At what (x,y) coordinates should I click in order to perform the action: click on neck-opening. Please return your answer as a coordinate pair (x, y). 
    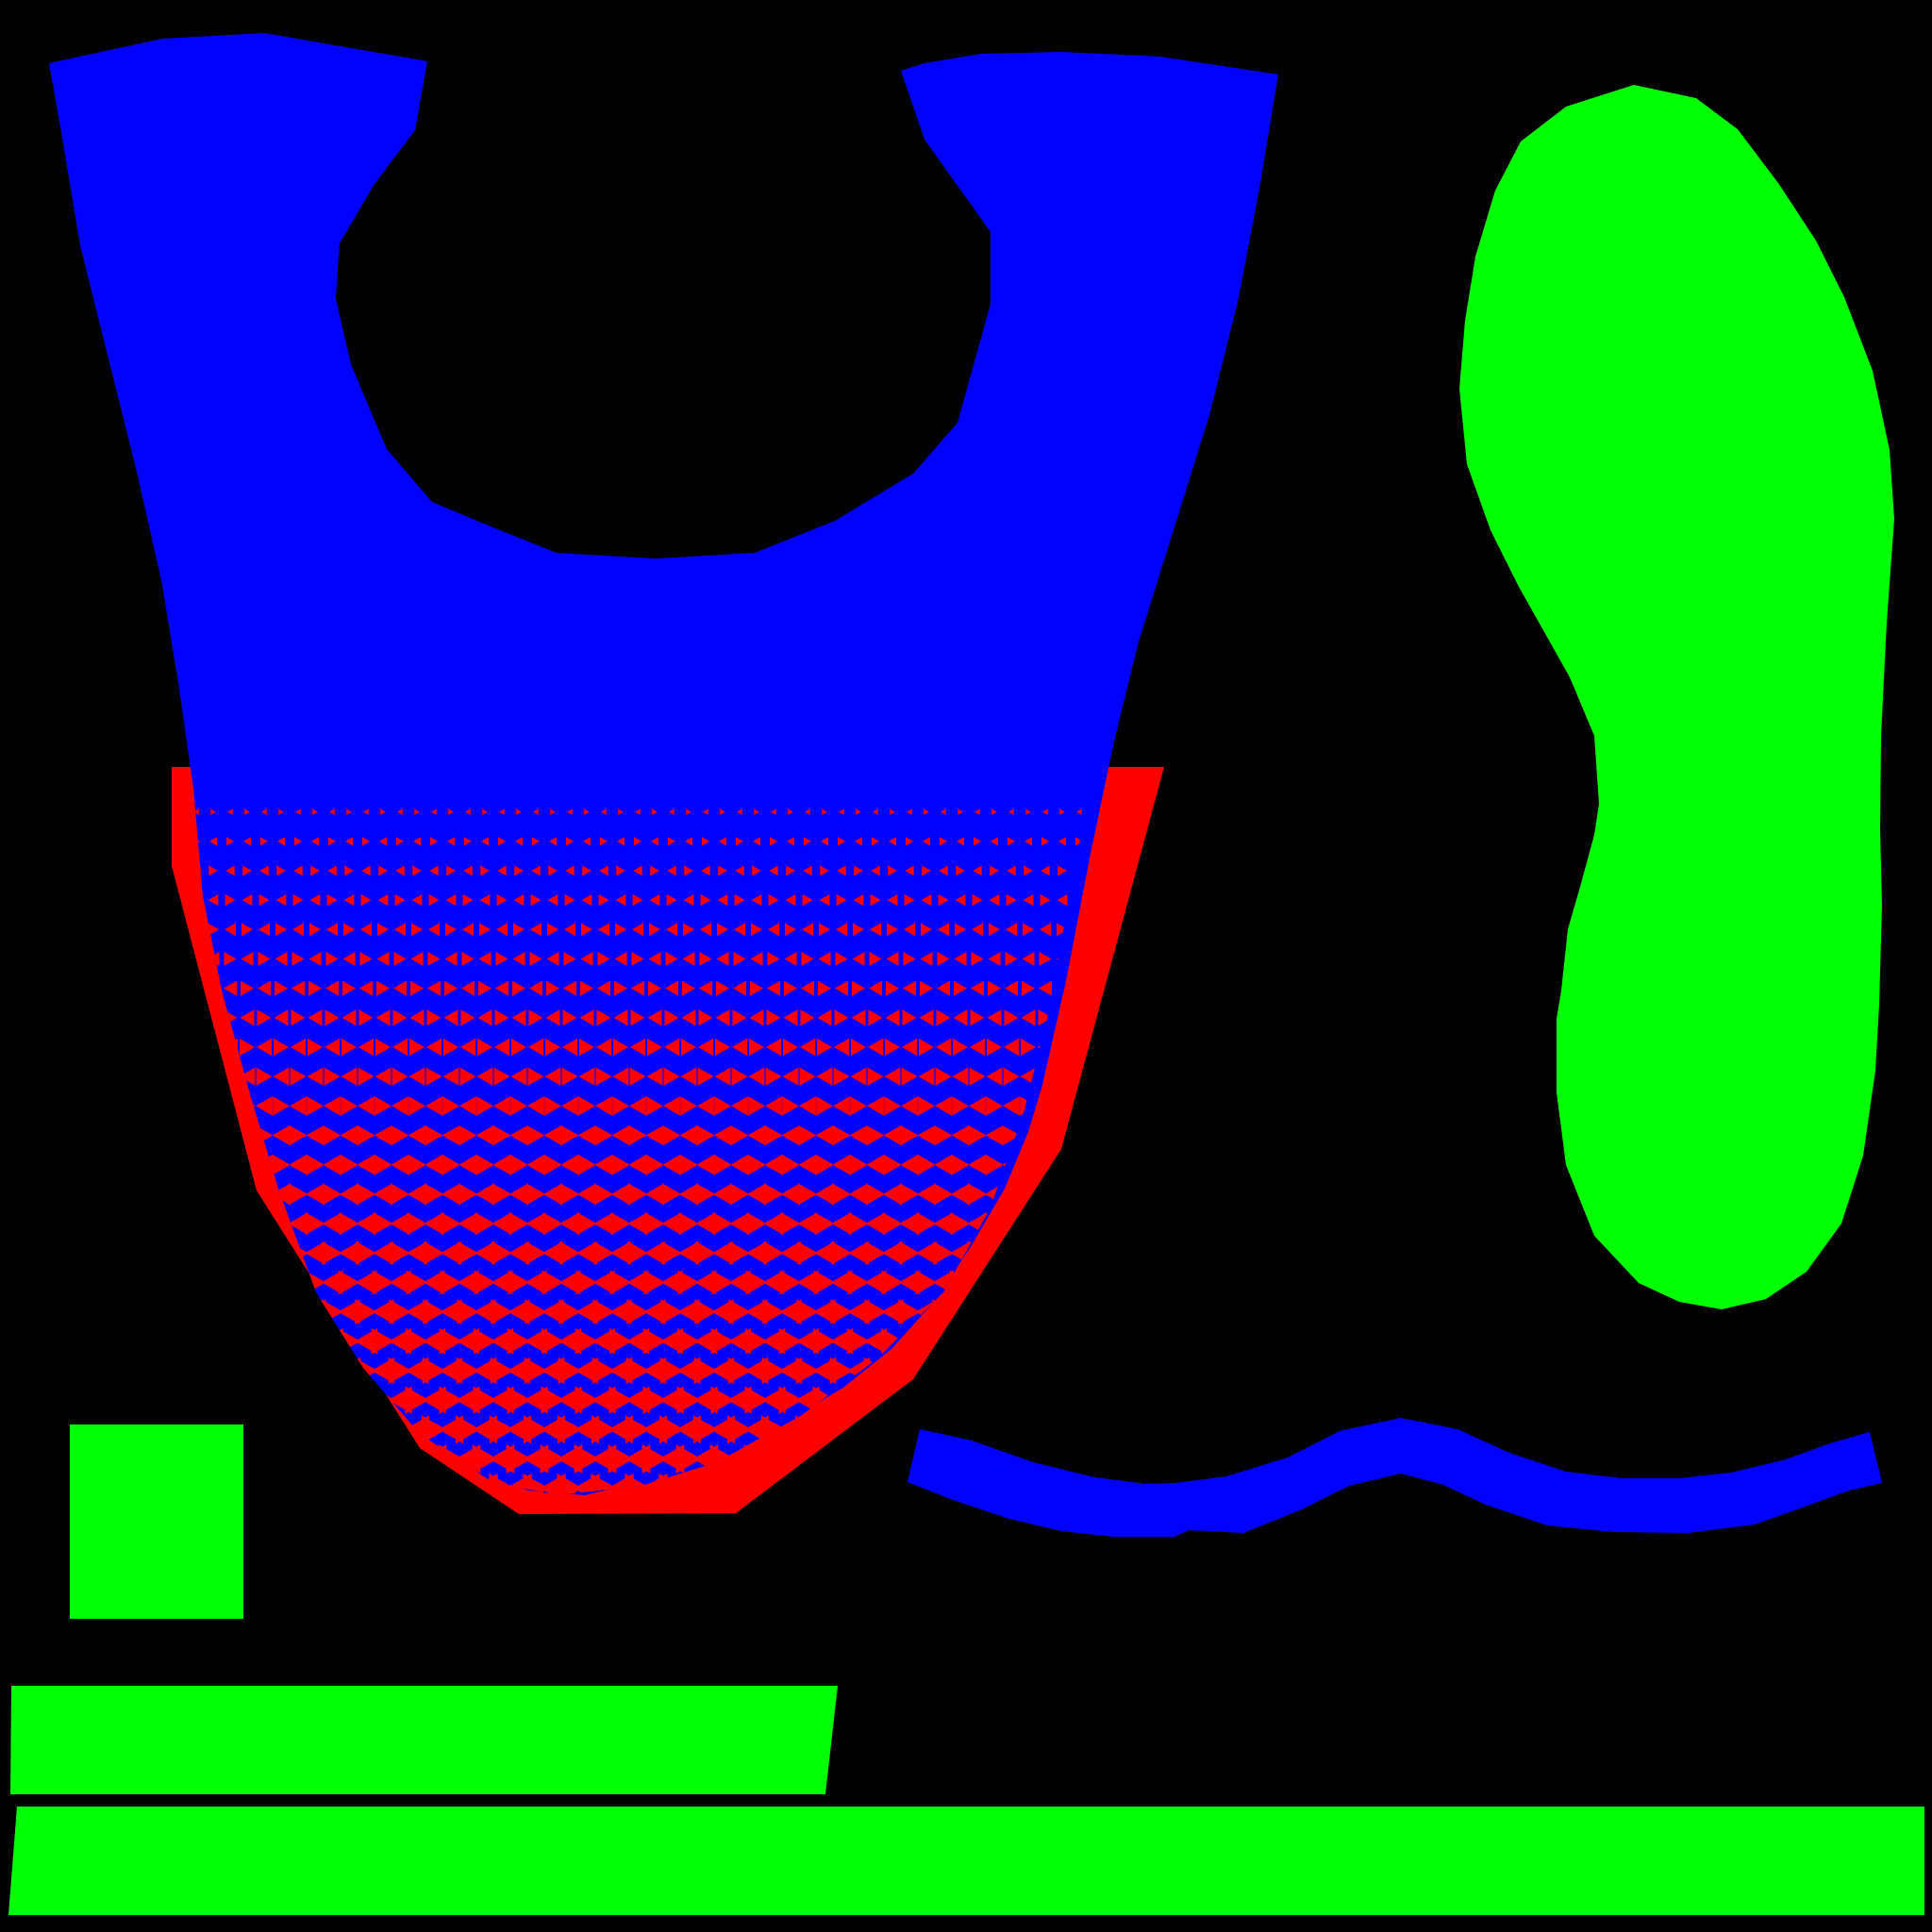
    Looking at the image, I should click on (664, 293).